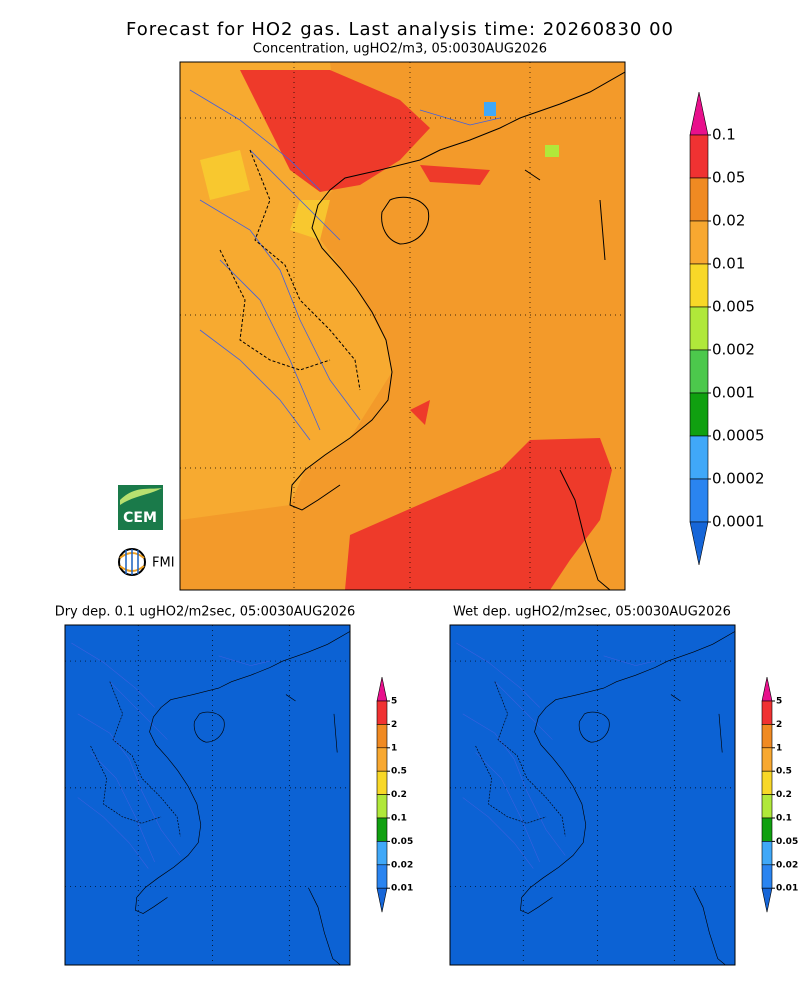 Image resolution: width=800 pixels, height=1004 pixels. I want to click on colorbar-label: 0.0001, so click(738, 522).